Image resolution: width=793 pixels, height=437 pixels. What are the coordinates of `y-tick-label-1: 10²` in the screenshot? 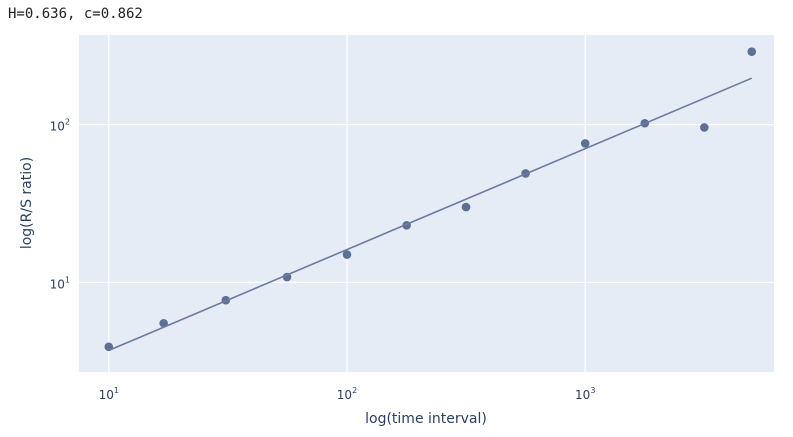 It's located at (60, 126).